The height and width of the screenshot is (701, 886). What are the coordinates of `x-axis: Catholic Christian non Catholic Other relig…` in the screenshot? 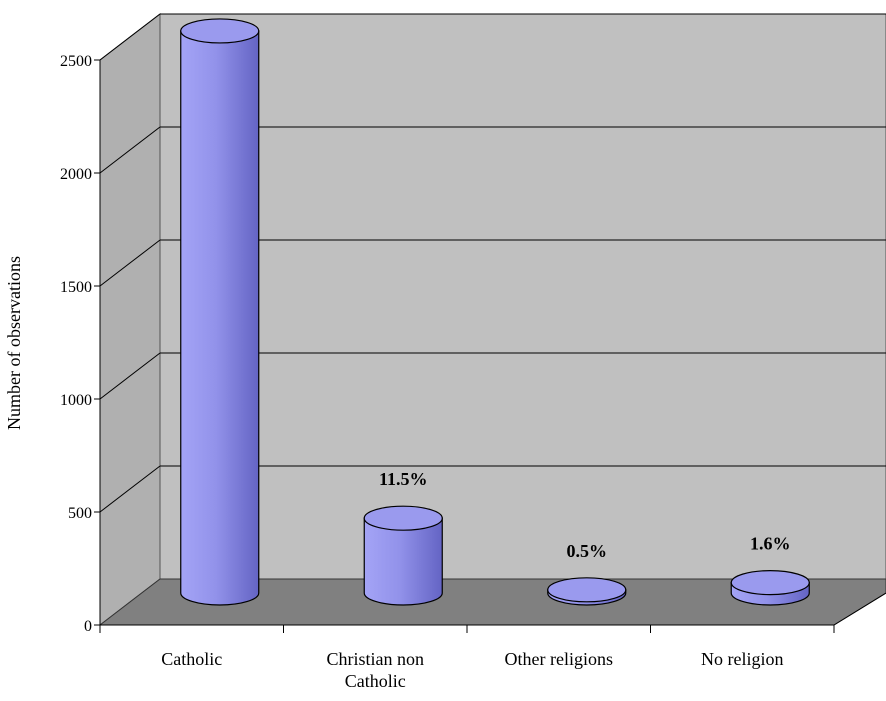 It's located at (492, 641).